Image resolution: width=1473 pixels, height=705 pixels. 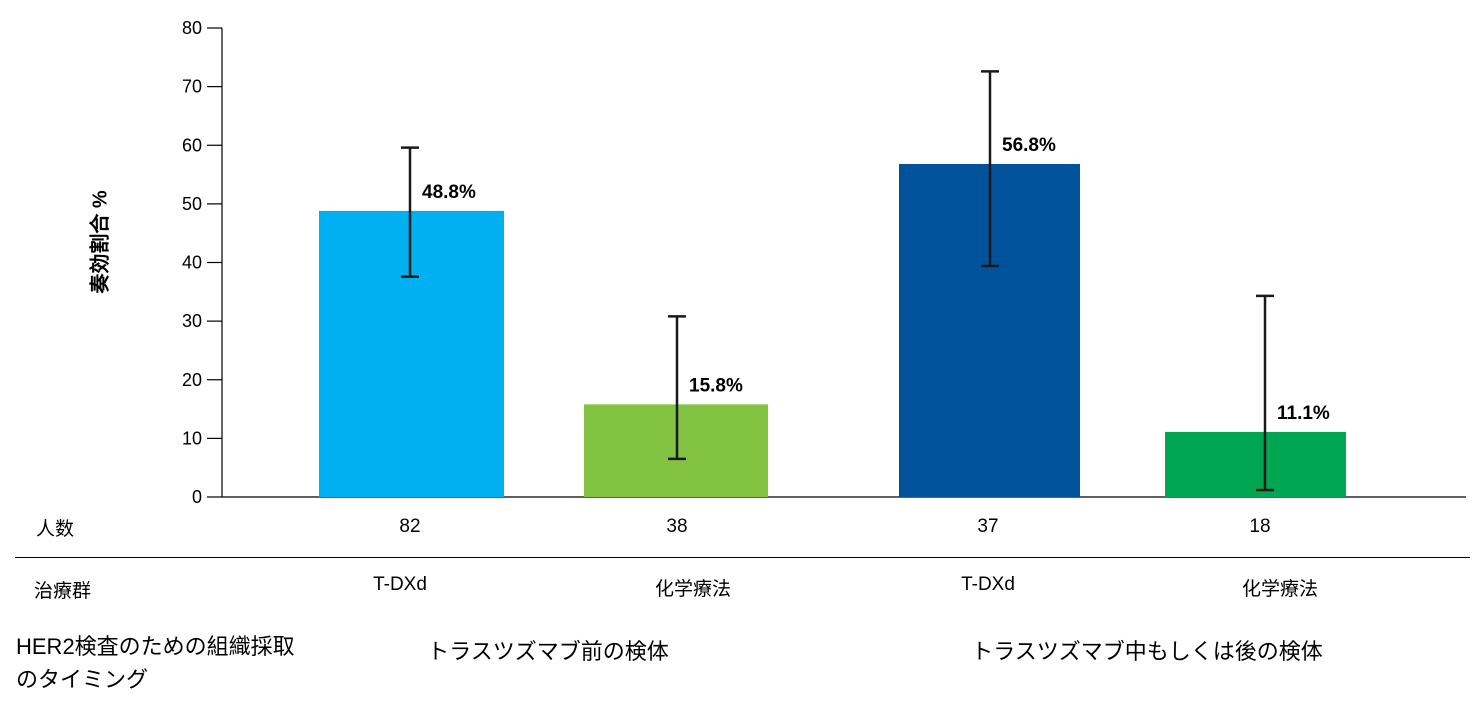 I want to click on n-value: 82, so click(x=410, y=526).